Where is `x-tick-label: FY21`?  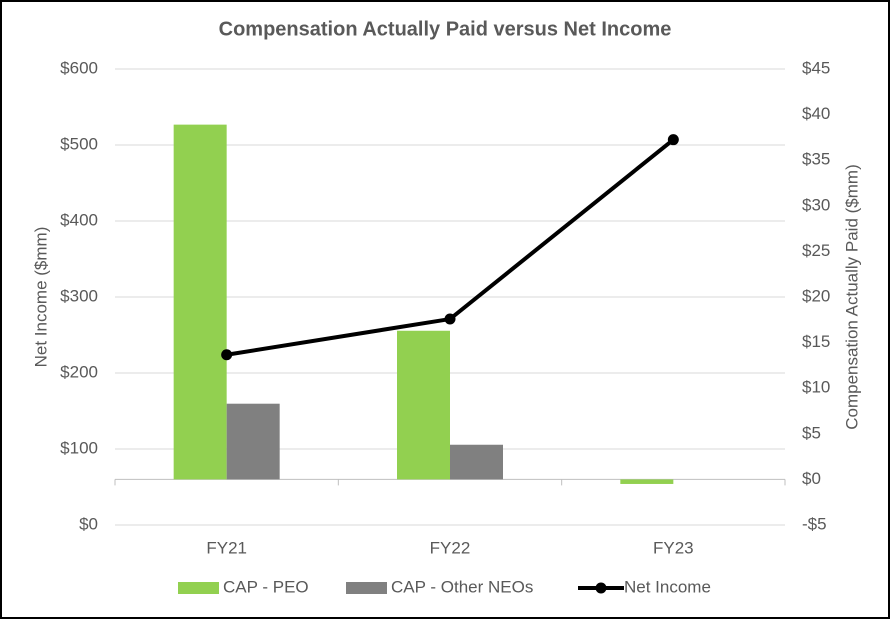
x-tick-label: FY21 is located at coordinates (226, 547).